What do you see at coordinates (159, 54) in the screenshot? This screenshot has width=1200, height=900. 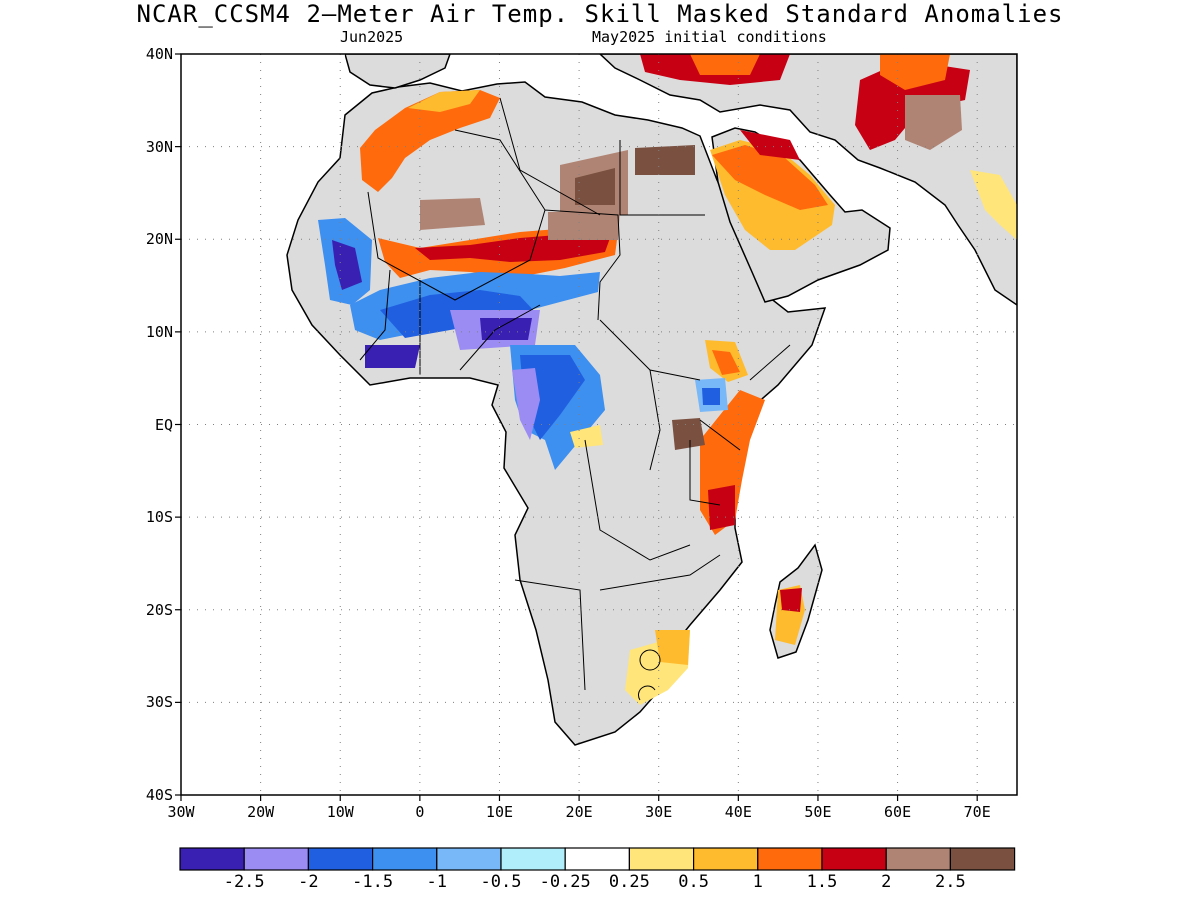 I see `lat-label: 40N` at bounding box center [159, 54].